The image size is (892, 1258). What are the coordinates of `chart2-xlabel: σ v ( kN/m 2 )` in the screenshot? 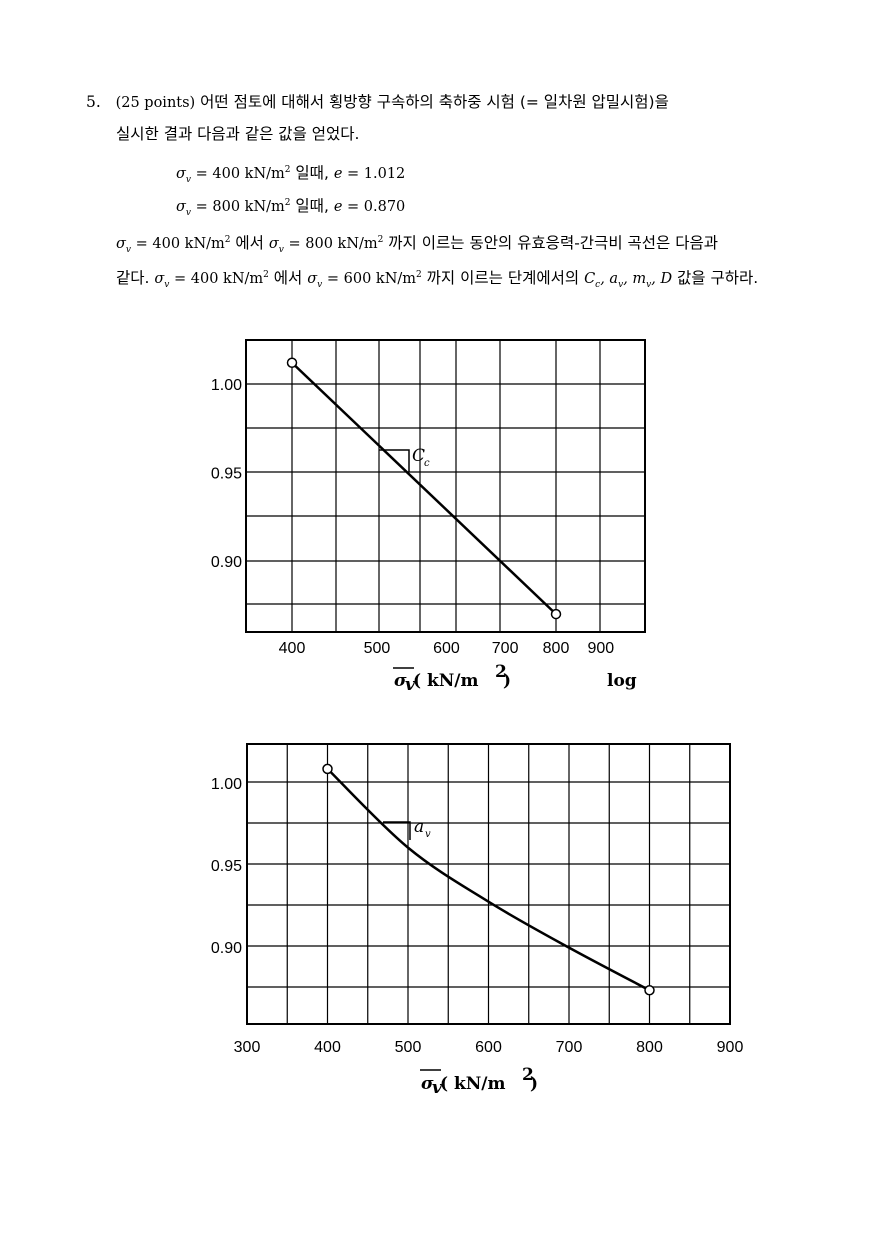 It's located at (479, 1081).